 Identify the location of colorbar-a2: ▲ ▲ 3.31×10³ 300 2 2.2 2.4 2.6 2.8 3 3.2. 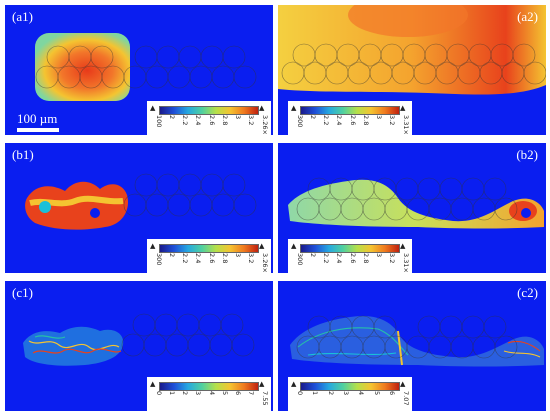
(350, 118).